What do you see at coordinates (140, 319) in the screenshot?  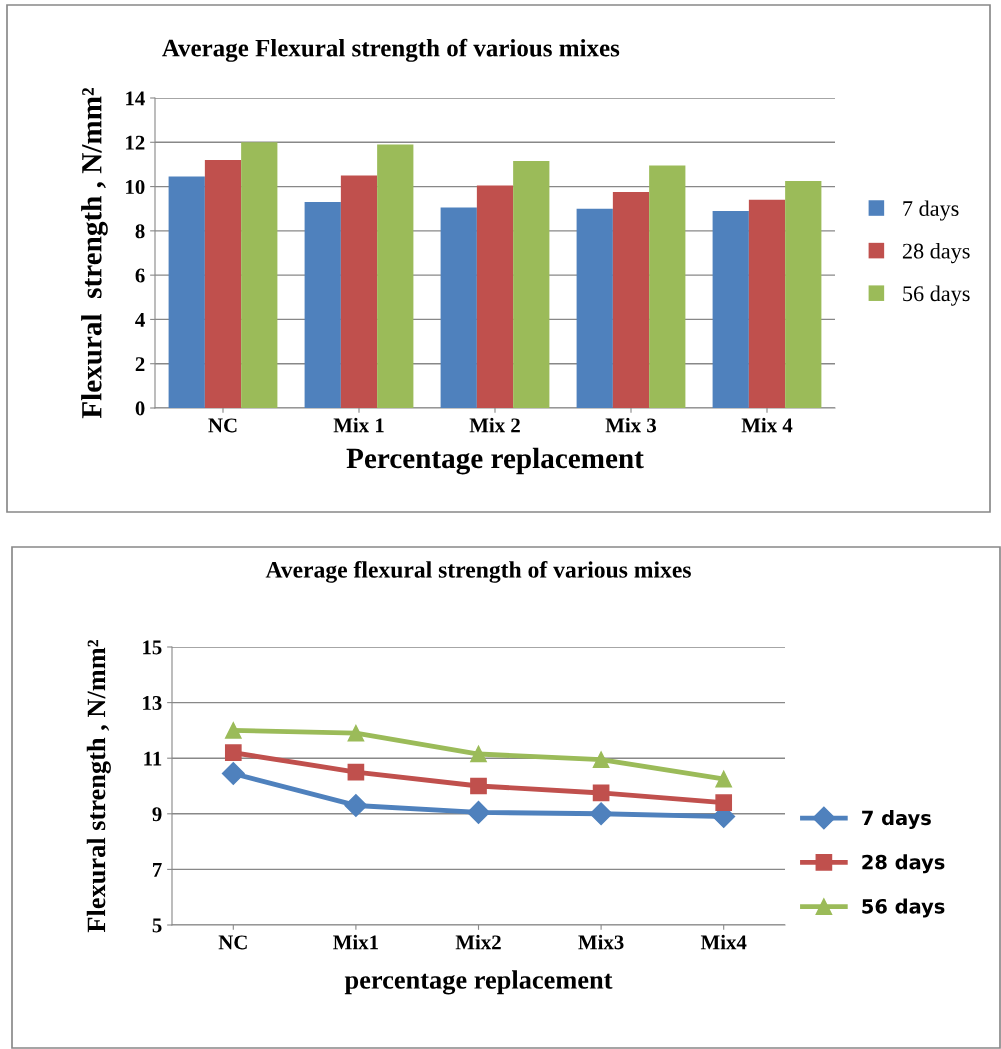 I see `y-tick-label: 4` at bounding box center [140, 319].